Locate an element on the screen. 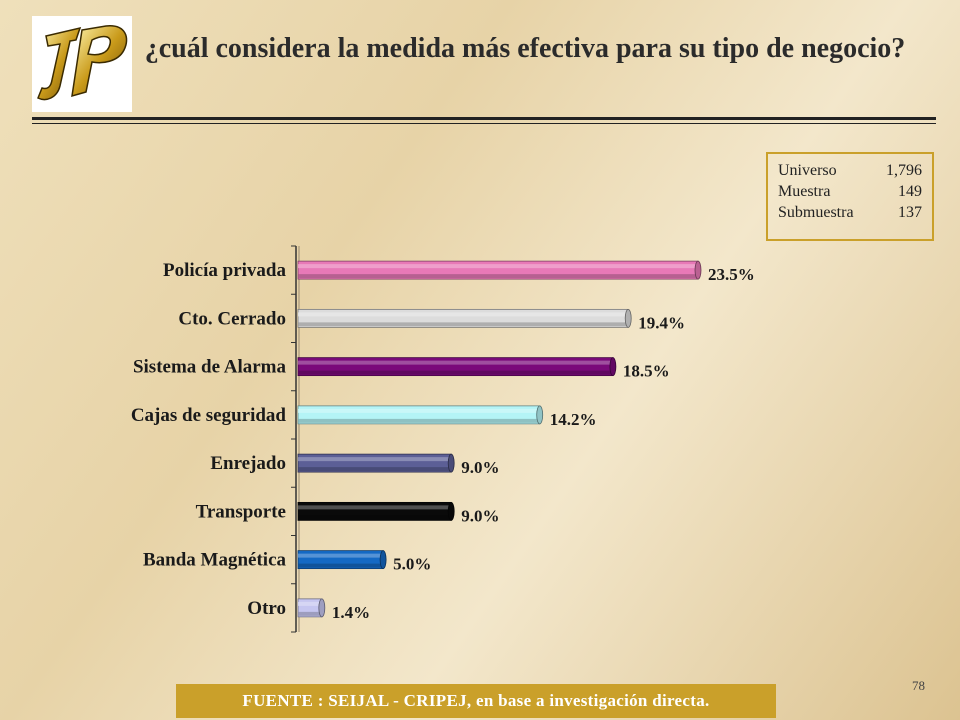 Image resolution: width=960 pixels, height=720 pixels. data-label: 19.4% is located at coordinates (661, 322).